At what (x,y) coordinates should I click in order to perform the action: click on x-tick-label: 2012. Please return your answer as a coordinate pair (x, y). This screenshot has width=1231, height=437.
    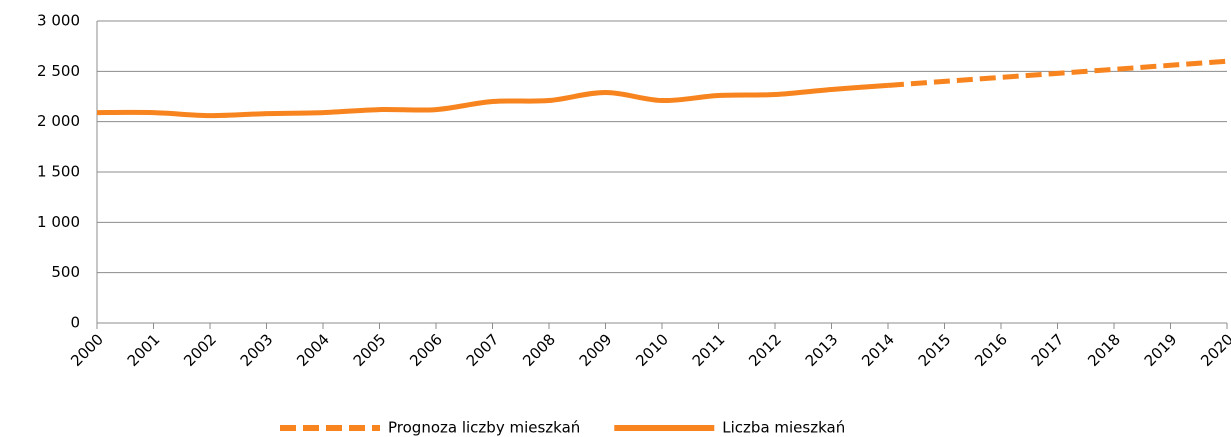
    Looking at the image, I should click on (765, 350).